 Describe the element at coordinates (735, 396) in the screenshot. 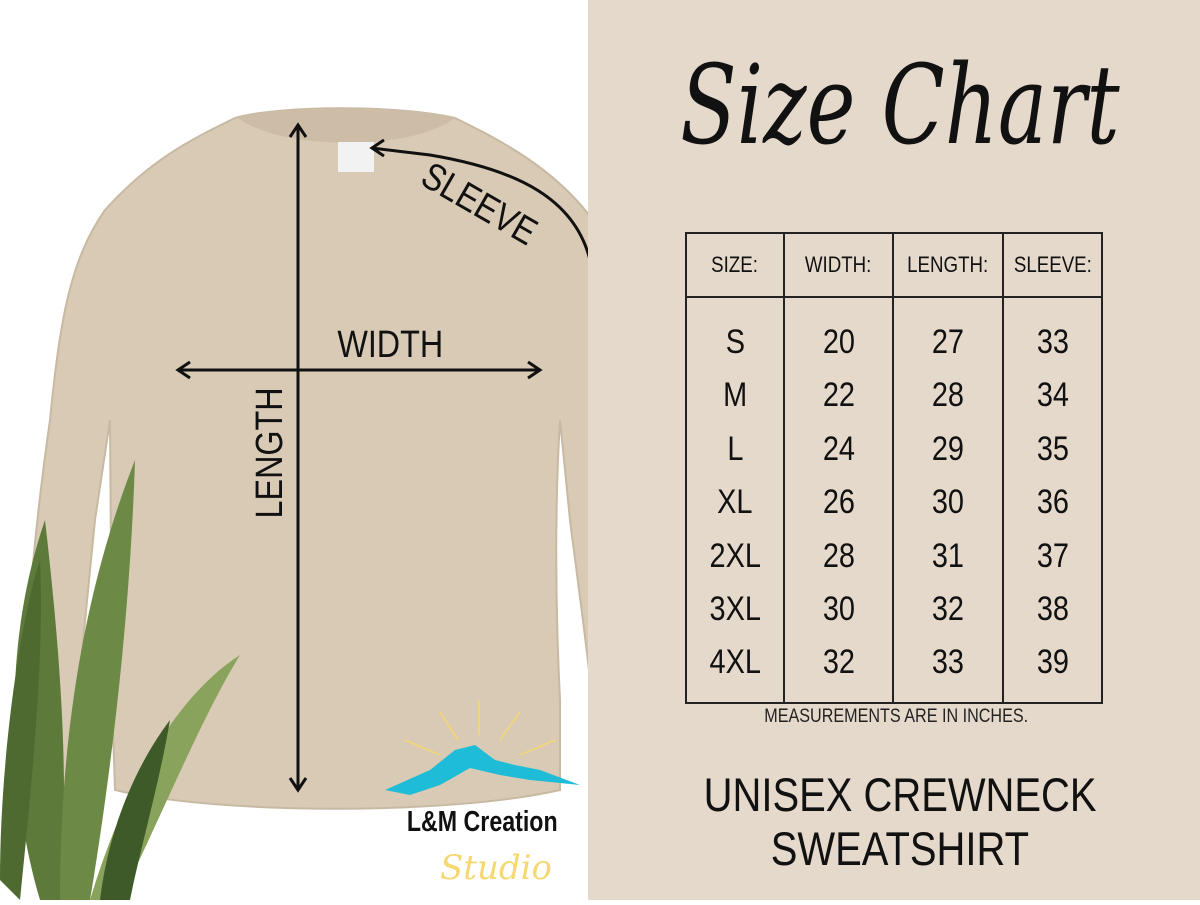

I see `table-cell: M` at that location.